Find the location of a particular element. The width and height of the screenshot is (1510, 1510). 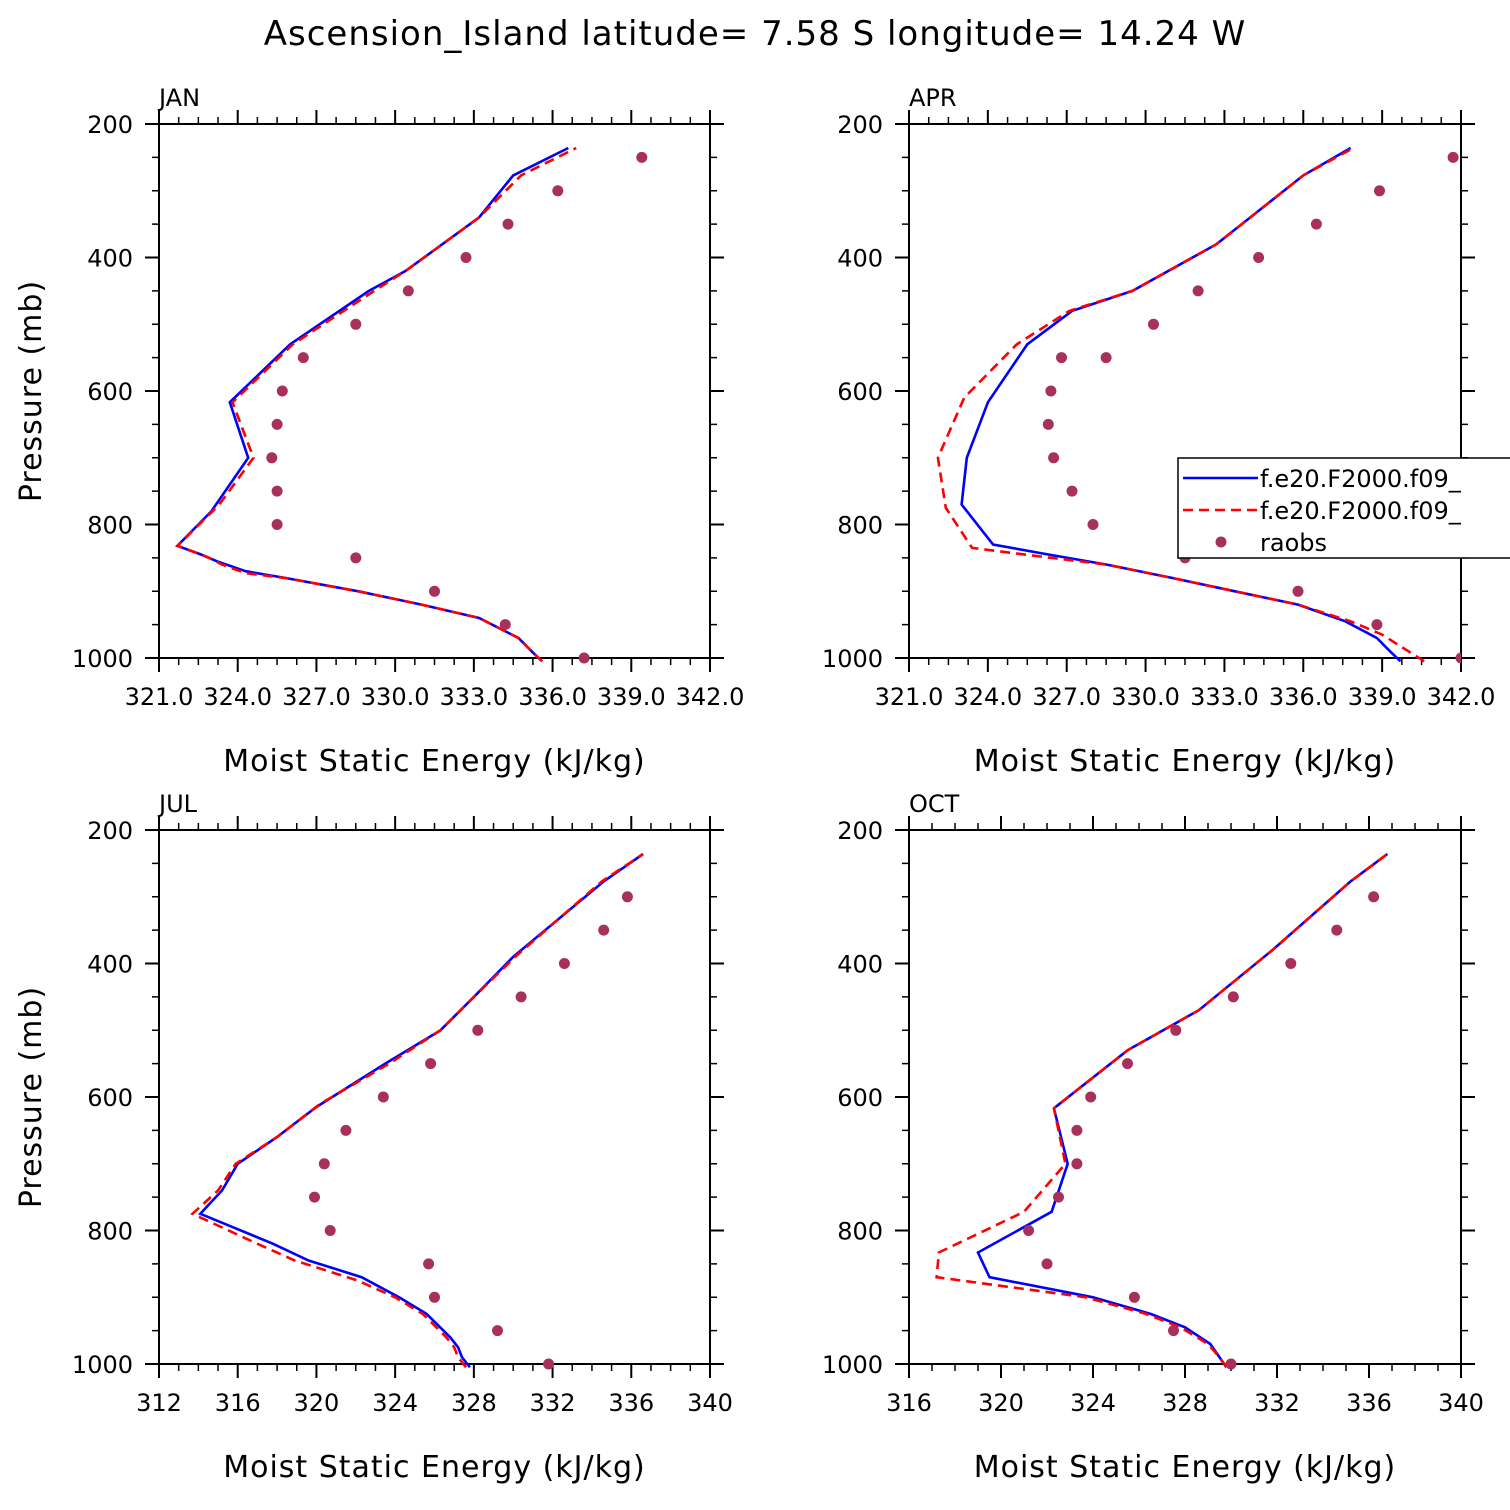

panel-jul-x-axis-label: Moist Static Energy (kJ/kg) is located at coordinates (434, 1467).